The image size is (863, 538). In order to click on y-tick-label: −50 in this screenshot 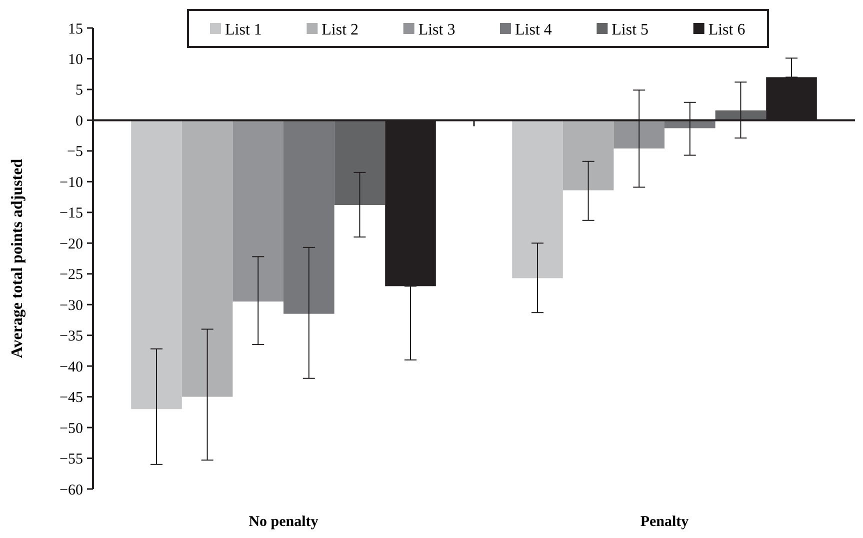, I will do `click(71, 428)`.